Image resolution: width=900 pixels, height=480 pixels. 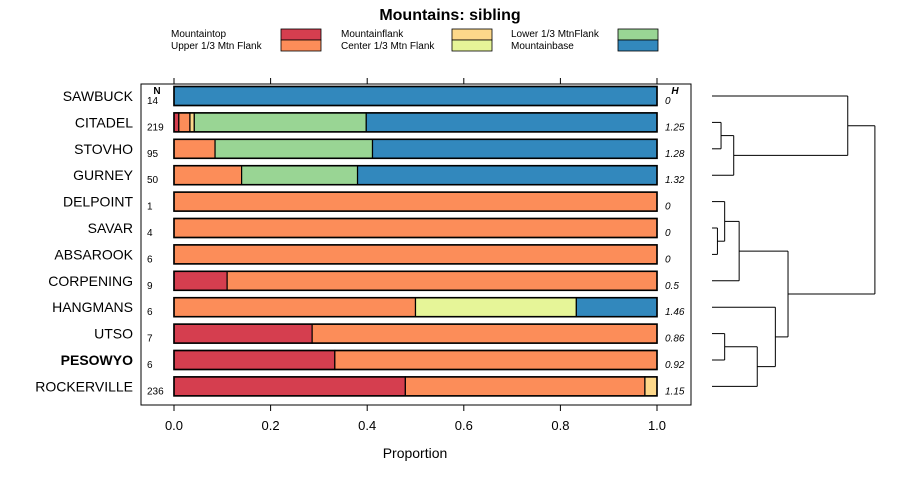 What do you see at coordinates (514, 148) in the screenshot?
I see `bar-segment-stovho-mountainbase` at bounding box center [514, 148].